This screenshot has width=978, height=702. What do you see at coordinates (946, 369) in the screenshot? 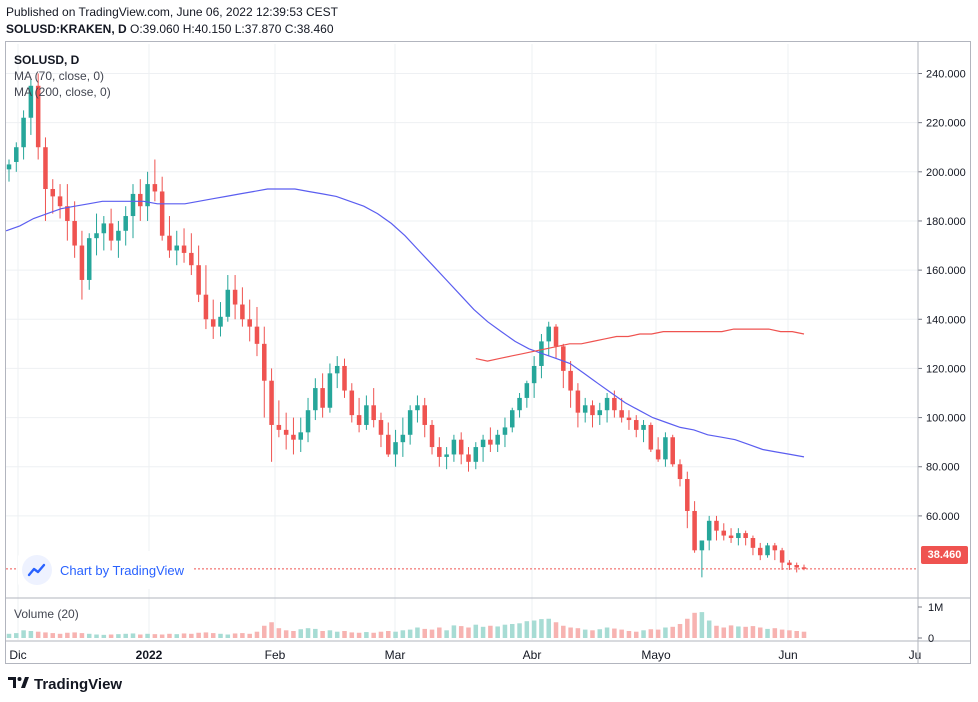
I see `y-tick-label: 120.000` at bounding box center [946, 369].